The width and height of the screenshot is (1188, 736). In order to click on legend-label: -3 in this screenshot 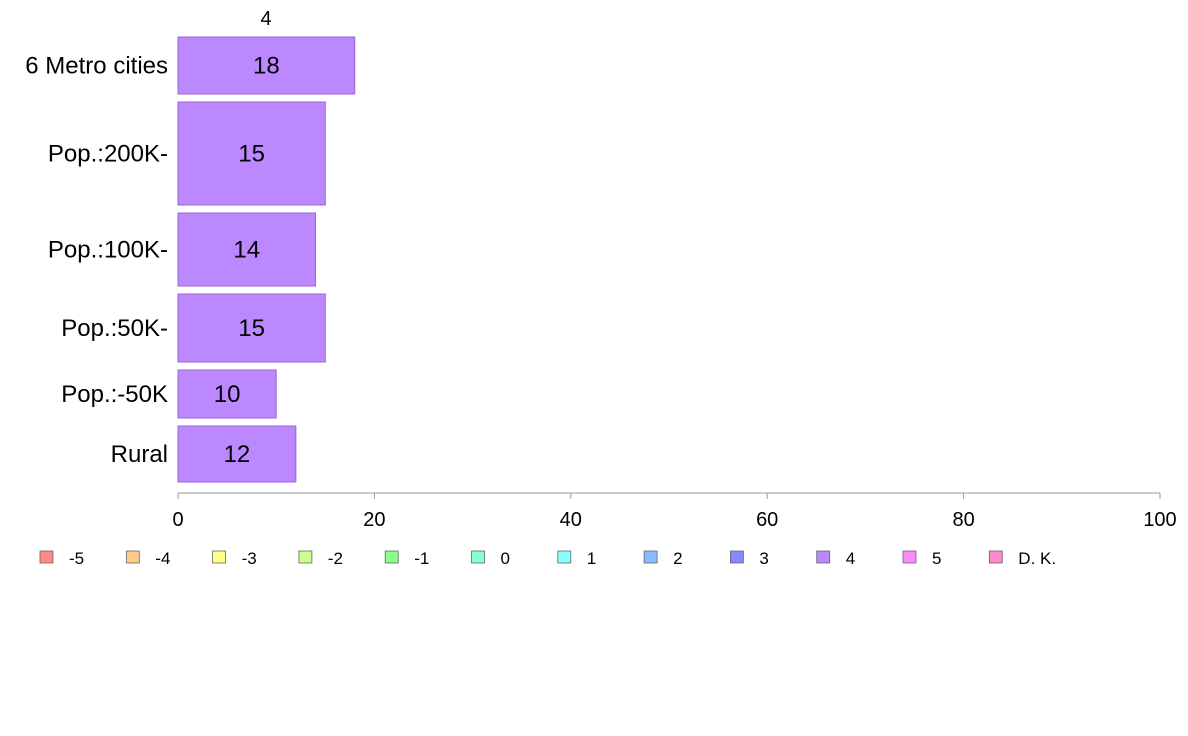, I will do `click(249, 558)`.